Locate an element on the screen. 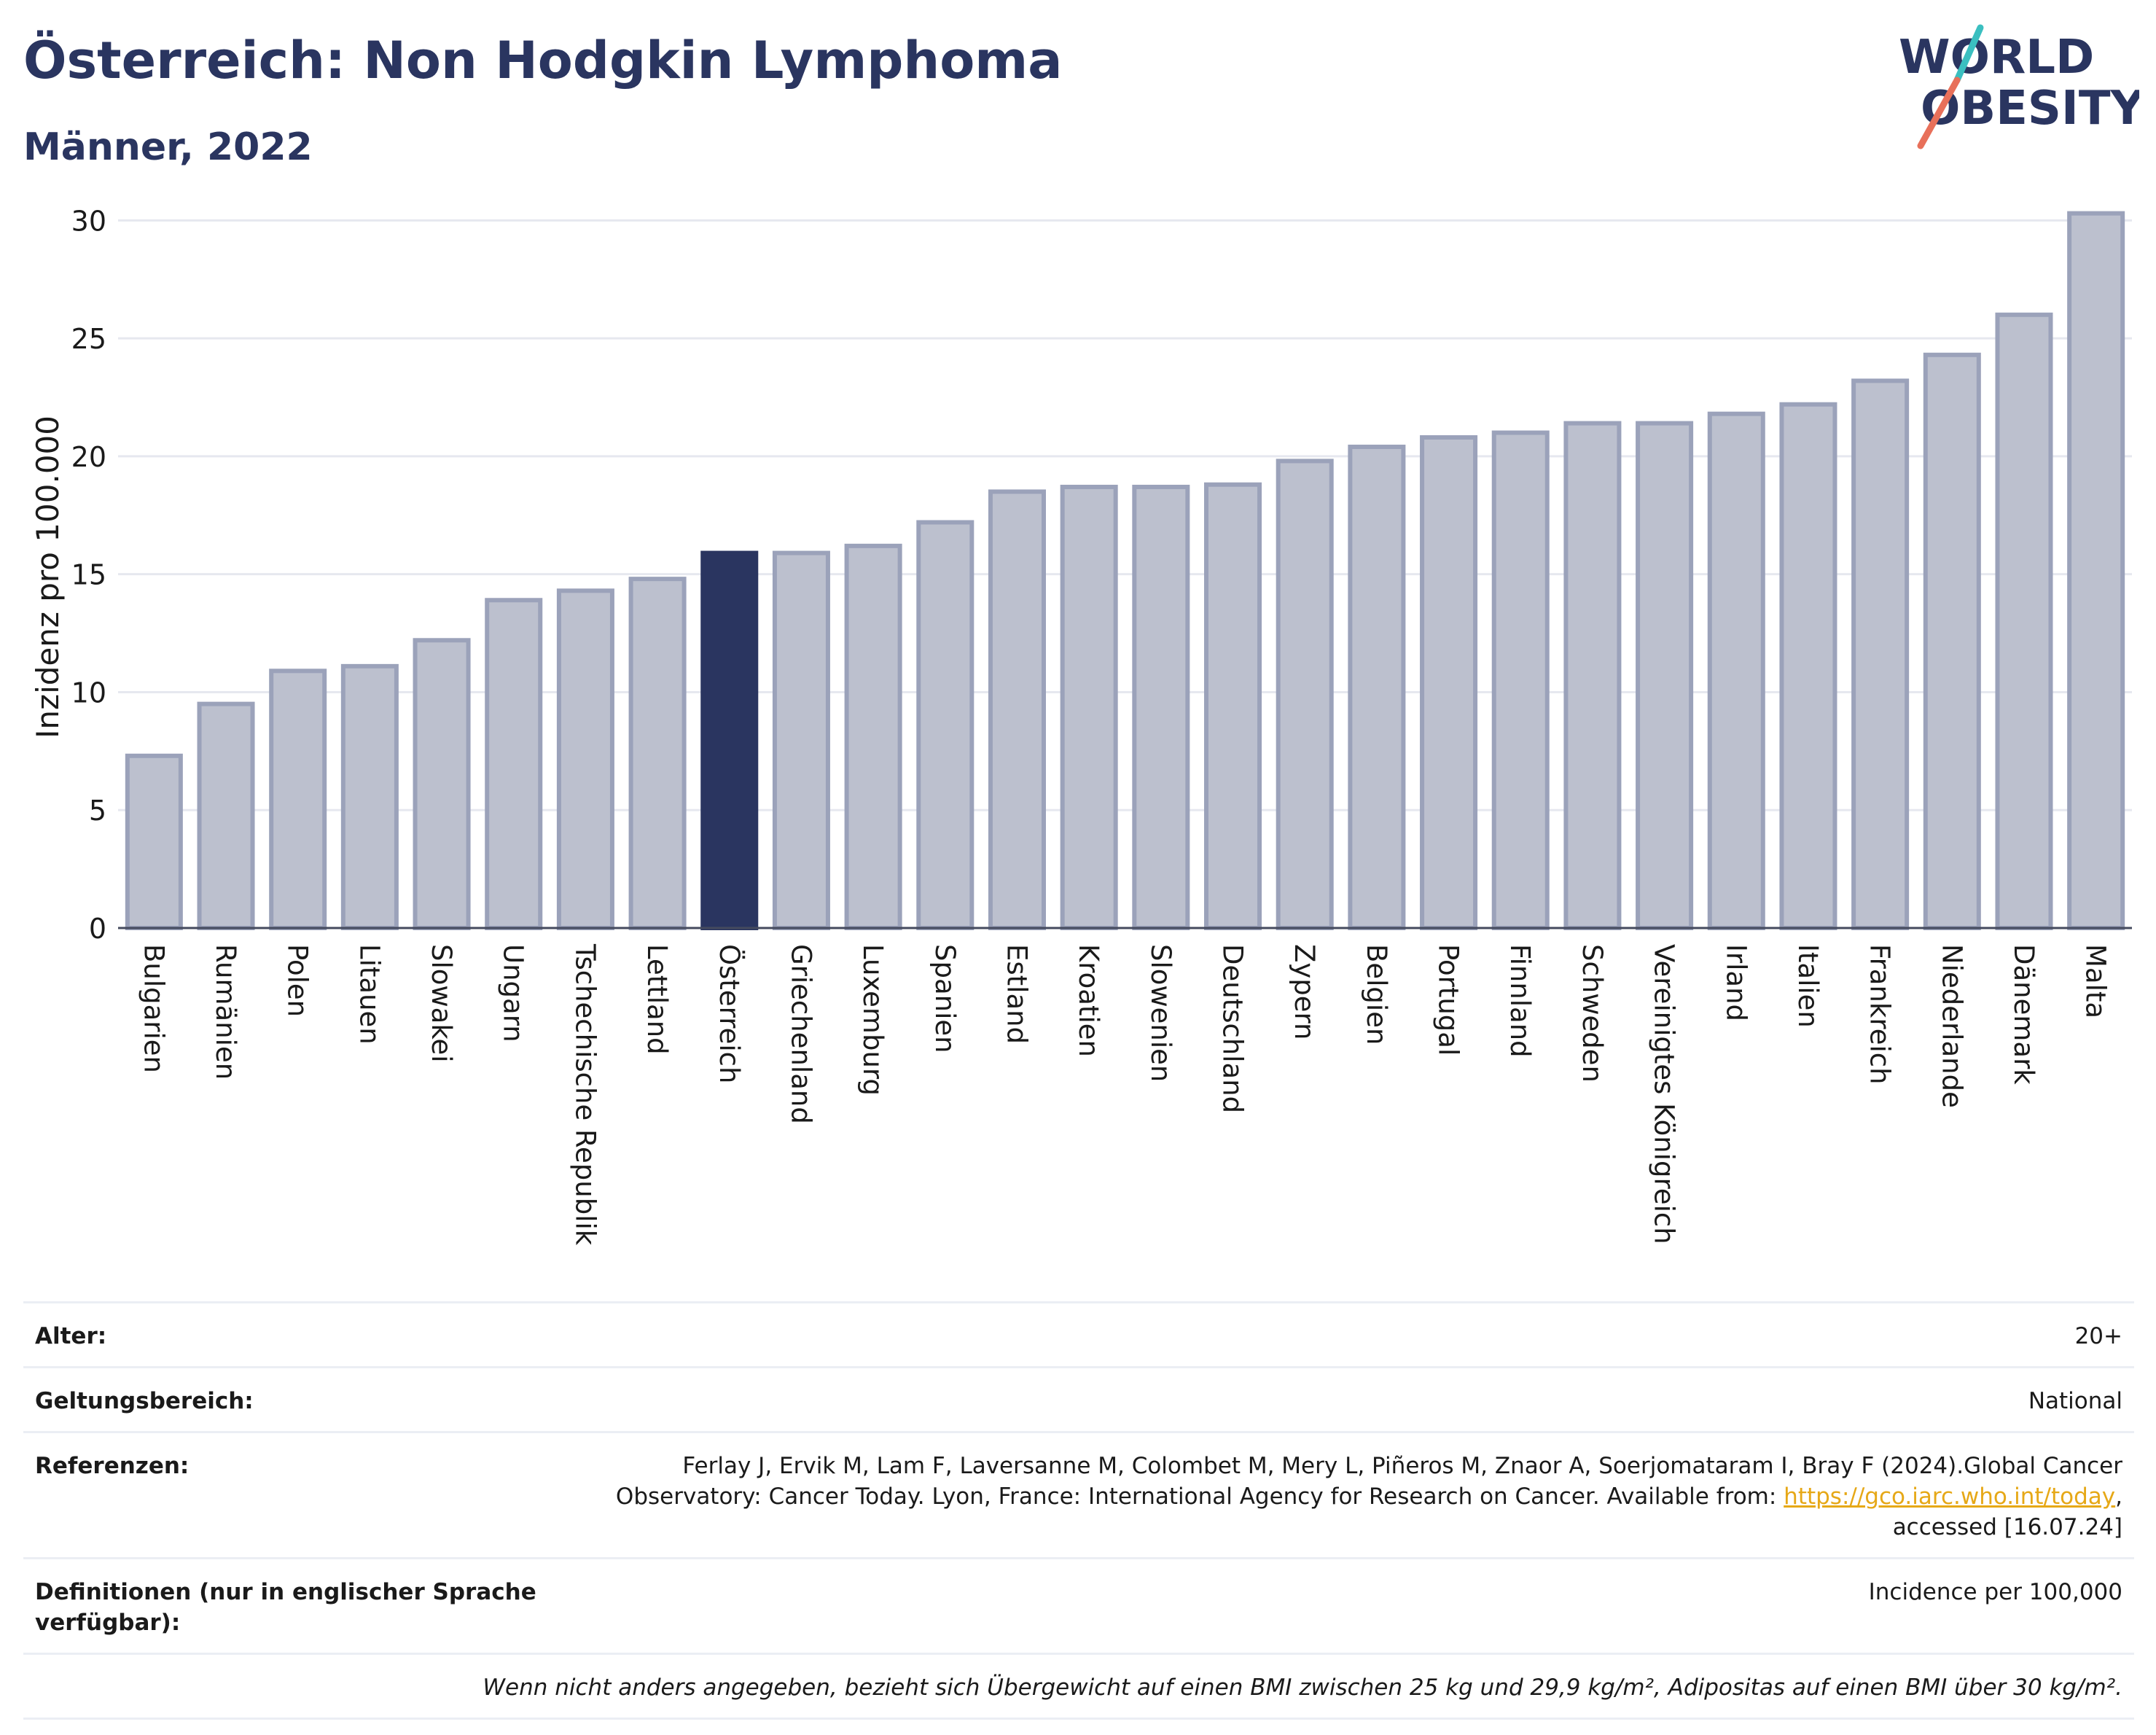 The image size is (2156, 1735). meta-value: 20+ is located at coordinates (2098, 1336).